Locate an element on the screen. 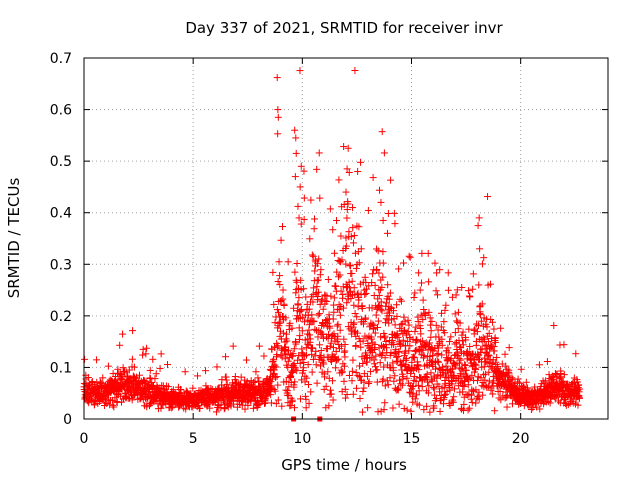 Image resolution: width=640 pixels, height=480 pixels. x-tick-label: 0 is located at coordinates (84, 439).